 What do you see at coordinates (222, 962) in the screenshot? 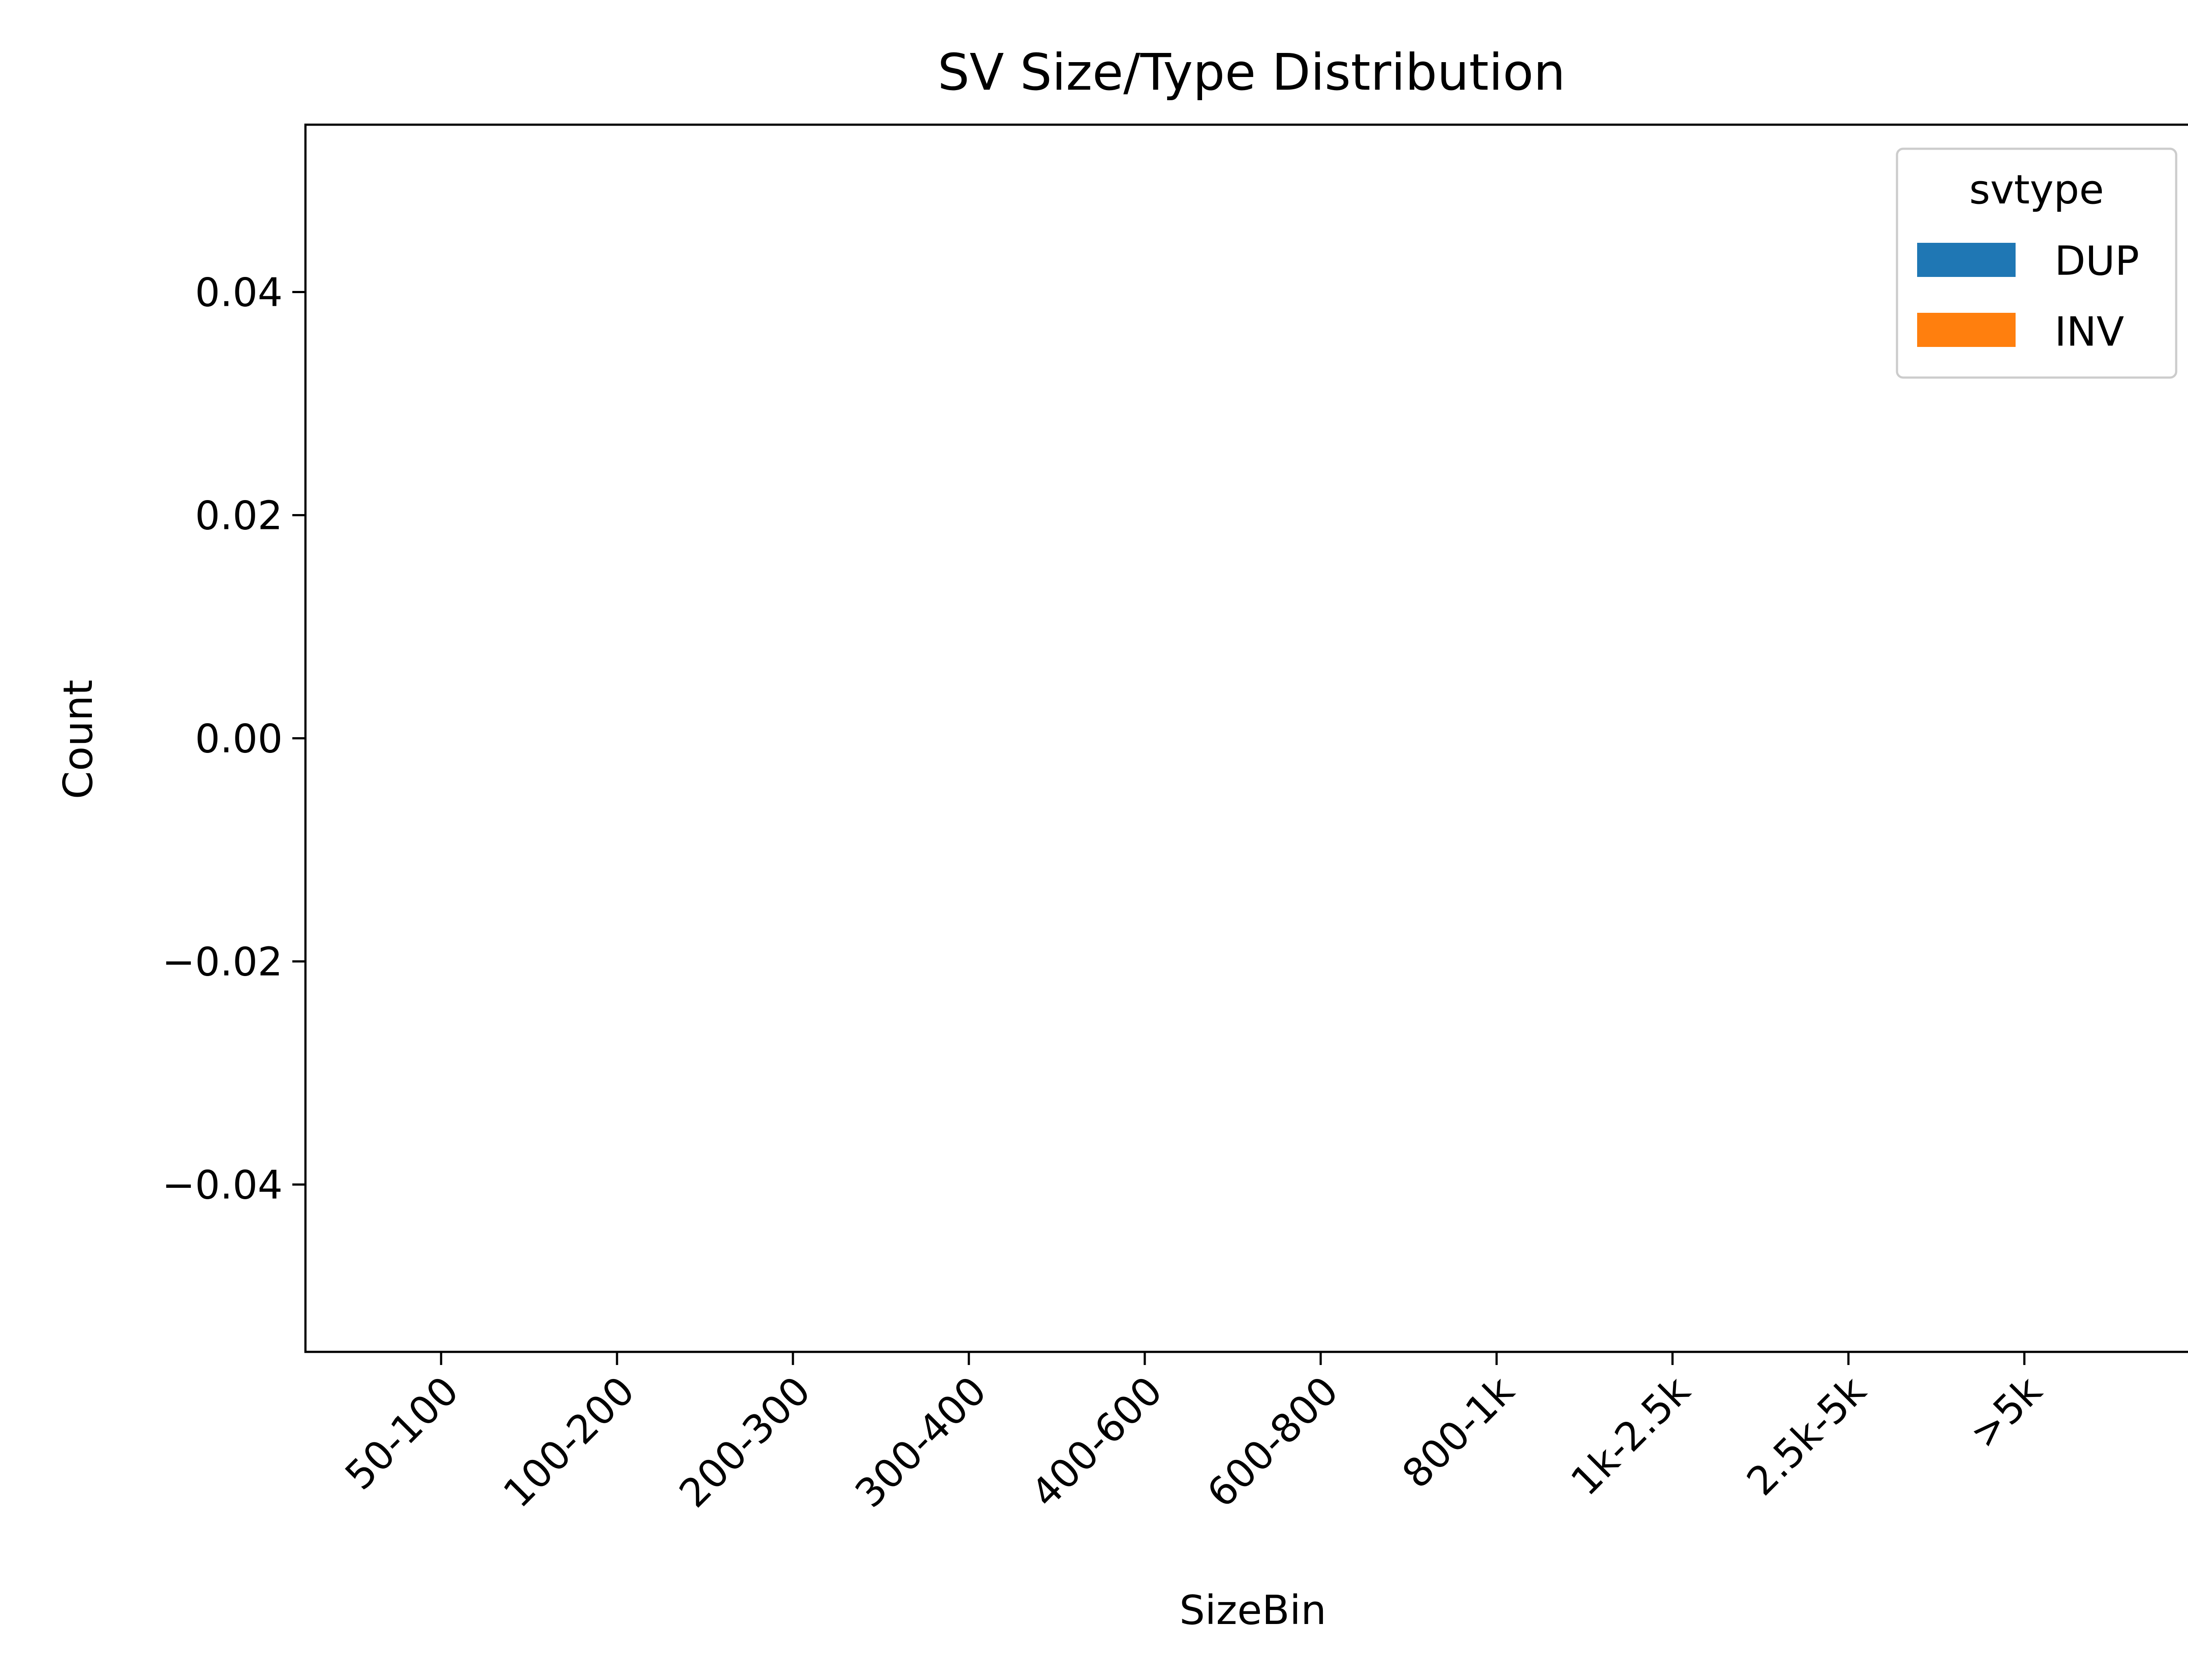
I see `y-tick-label: −0.02` at bounding box center [222, 962].